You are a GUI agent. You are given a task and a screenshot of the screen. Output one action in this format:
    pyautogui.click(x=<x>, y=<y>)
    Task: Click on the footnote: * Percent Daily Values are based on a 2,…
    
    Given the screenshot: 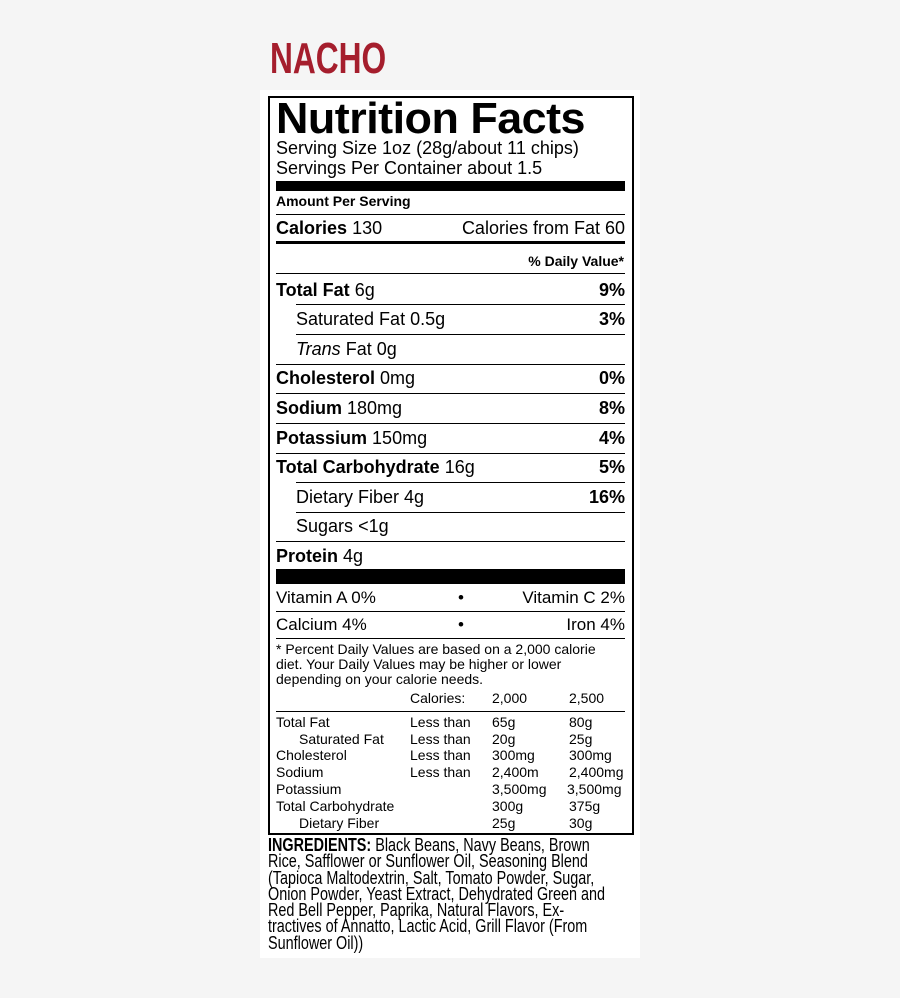 What is the action you would take?
    pyautogui.click(x=436, y=664)
    